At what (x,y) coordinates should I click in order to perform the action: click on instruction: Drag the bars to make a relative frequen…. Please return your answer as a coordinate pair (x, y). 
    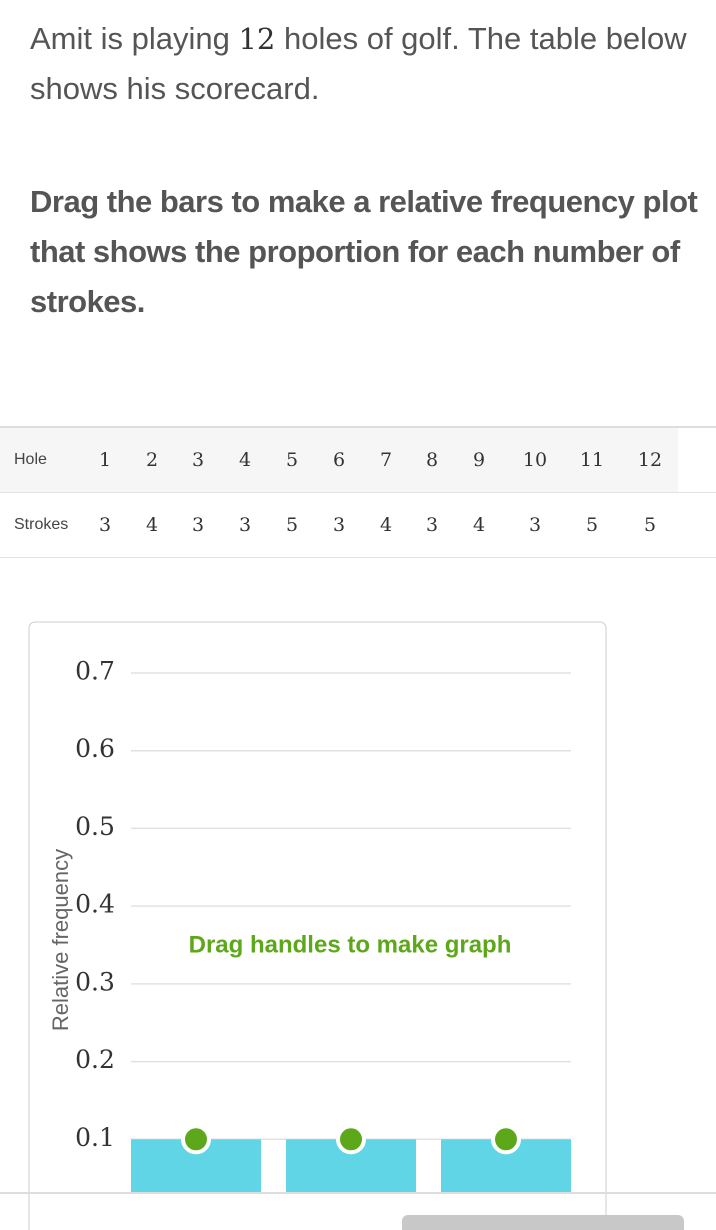
    Looking at the image, I should click on (364, 251).